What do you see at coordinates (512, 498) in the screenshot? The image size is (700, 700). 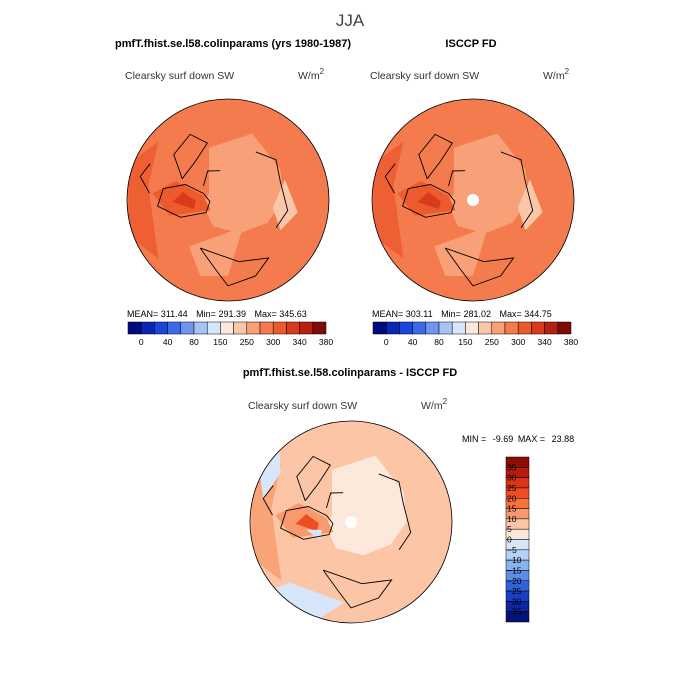 I see `colorbar-tick-label: 20` at bounding box center [512, 498].